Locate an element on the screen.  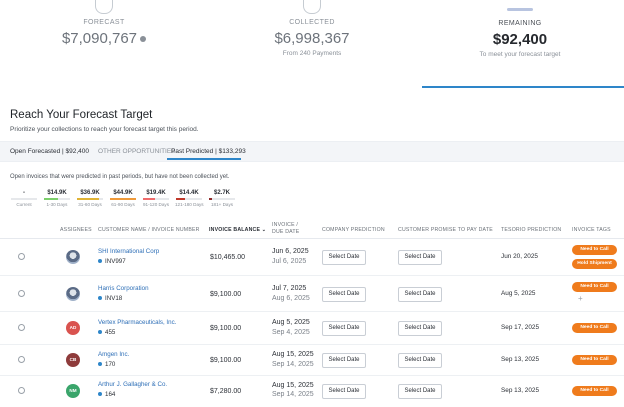
bucket-1-30: $14.9K 1-30 Days is located at coordinates (57, 198).